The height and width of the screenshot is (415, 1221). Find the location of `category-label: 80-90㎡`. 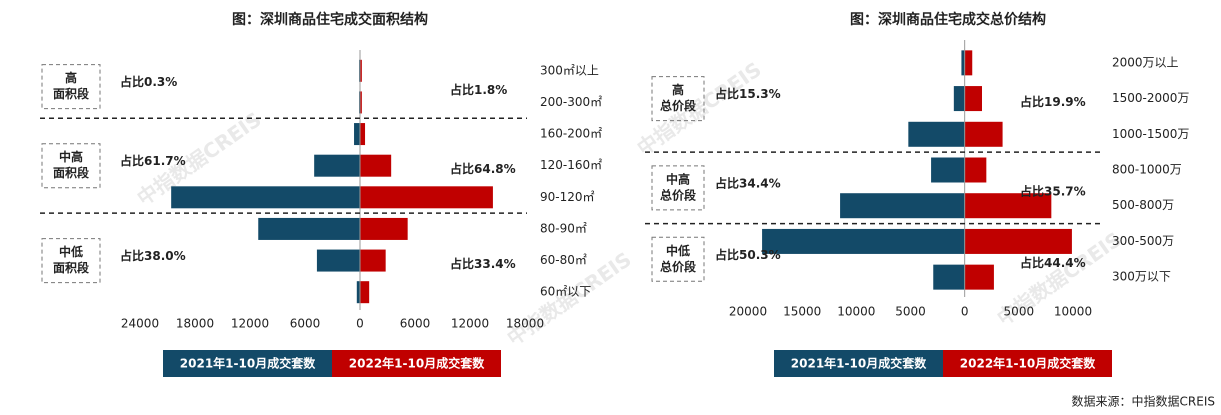

category-label: 80-90㎡ is located at coordinates (563, 228).